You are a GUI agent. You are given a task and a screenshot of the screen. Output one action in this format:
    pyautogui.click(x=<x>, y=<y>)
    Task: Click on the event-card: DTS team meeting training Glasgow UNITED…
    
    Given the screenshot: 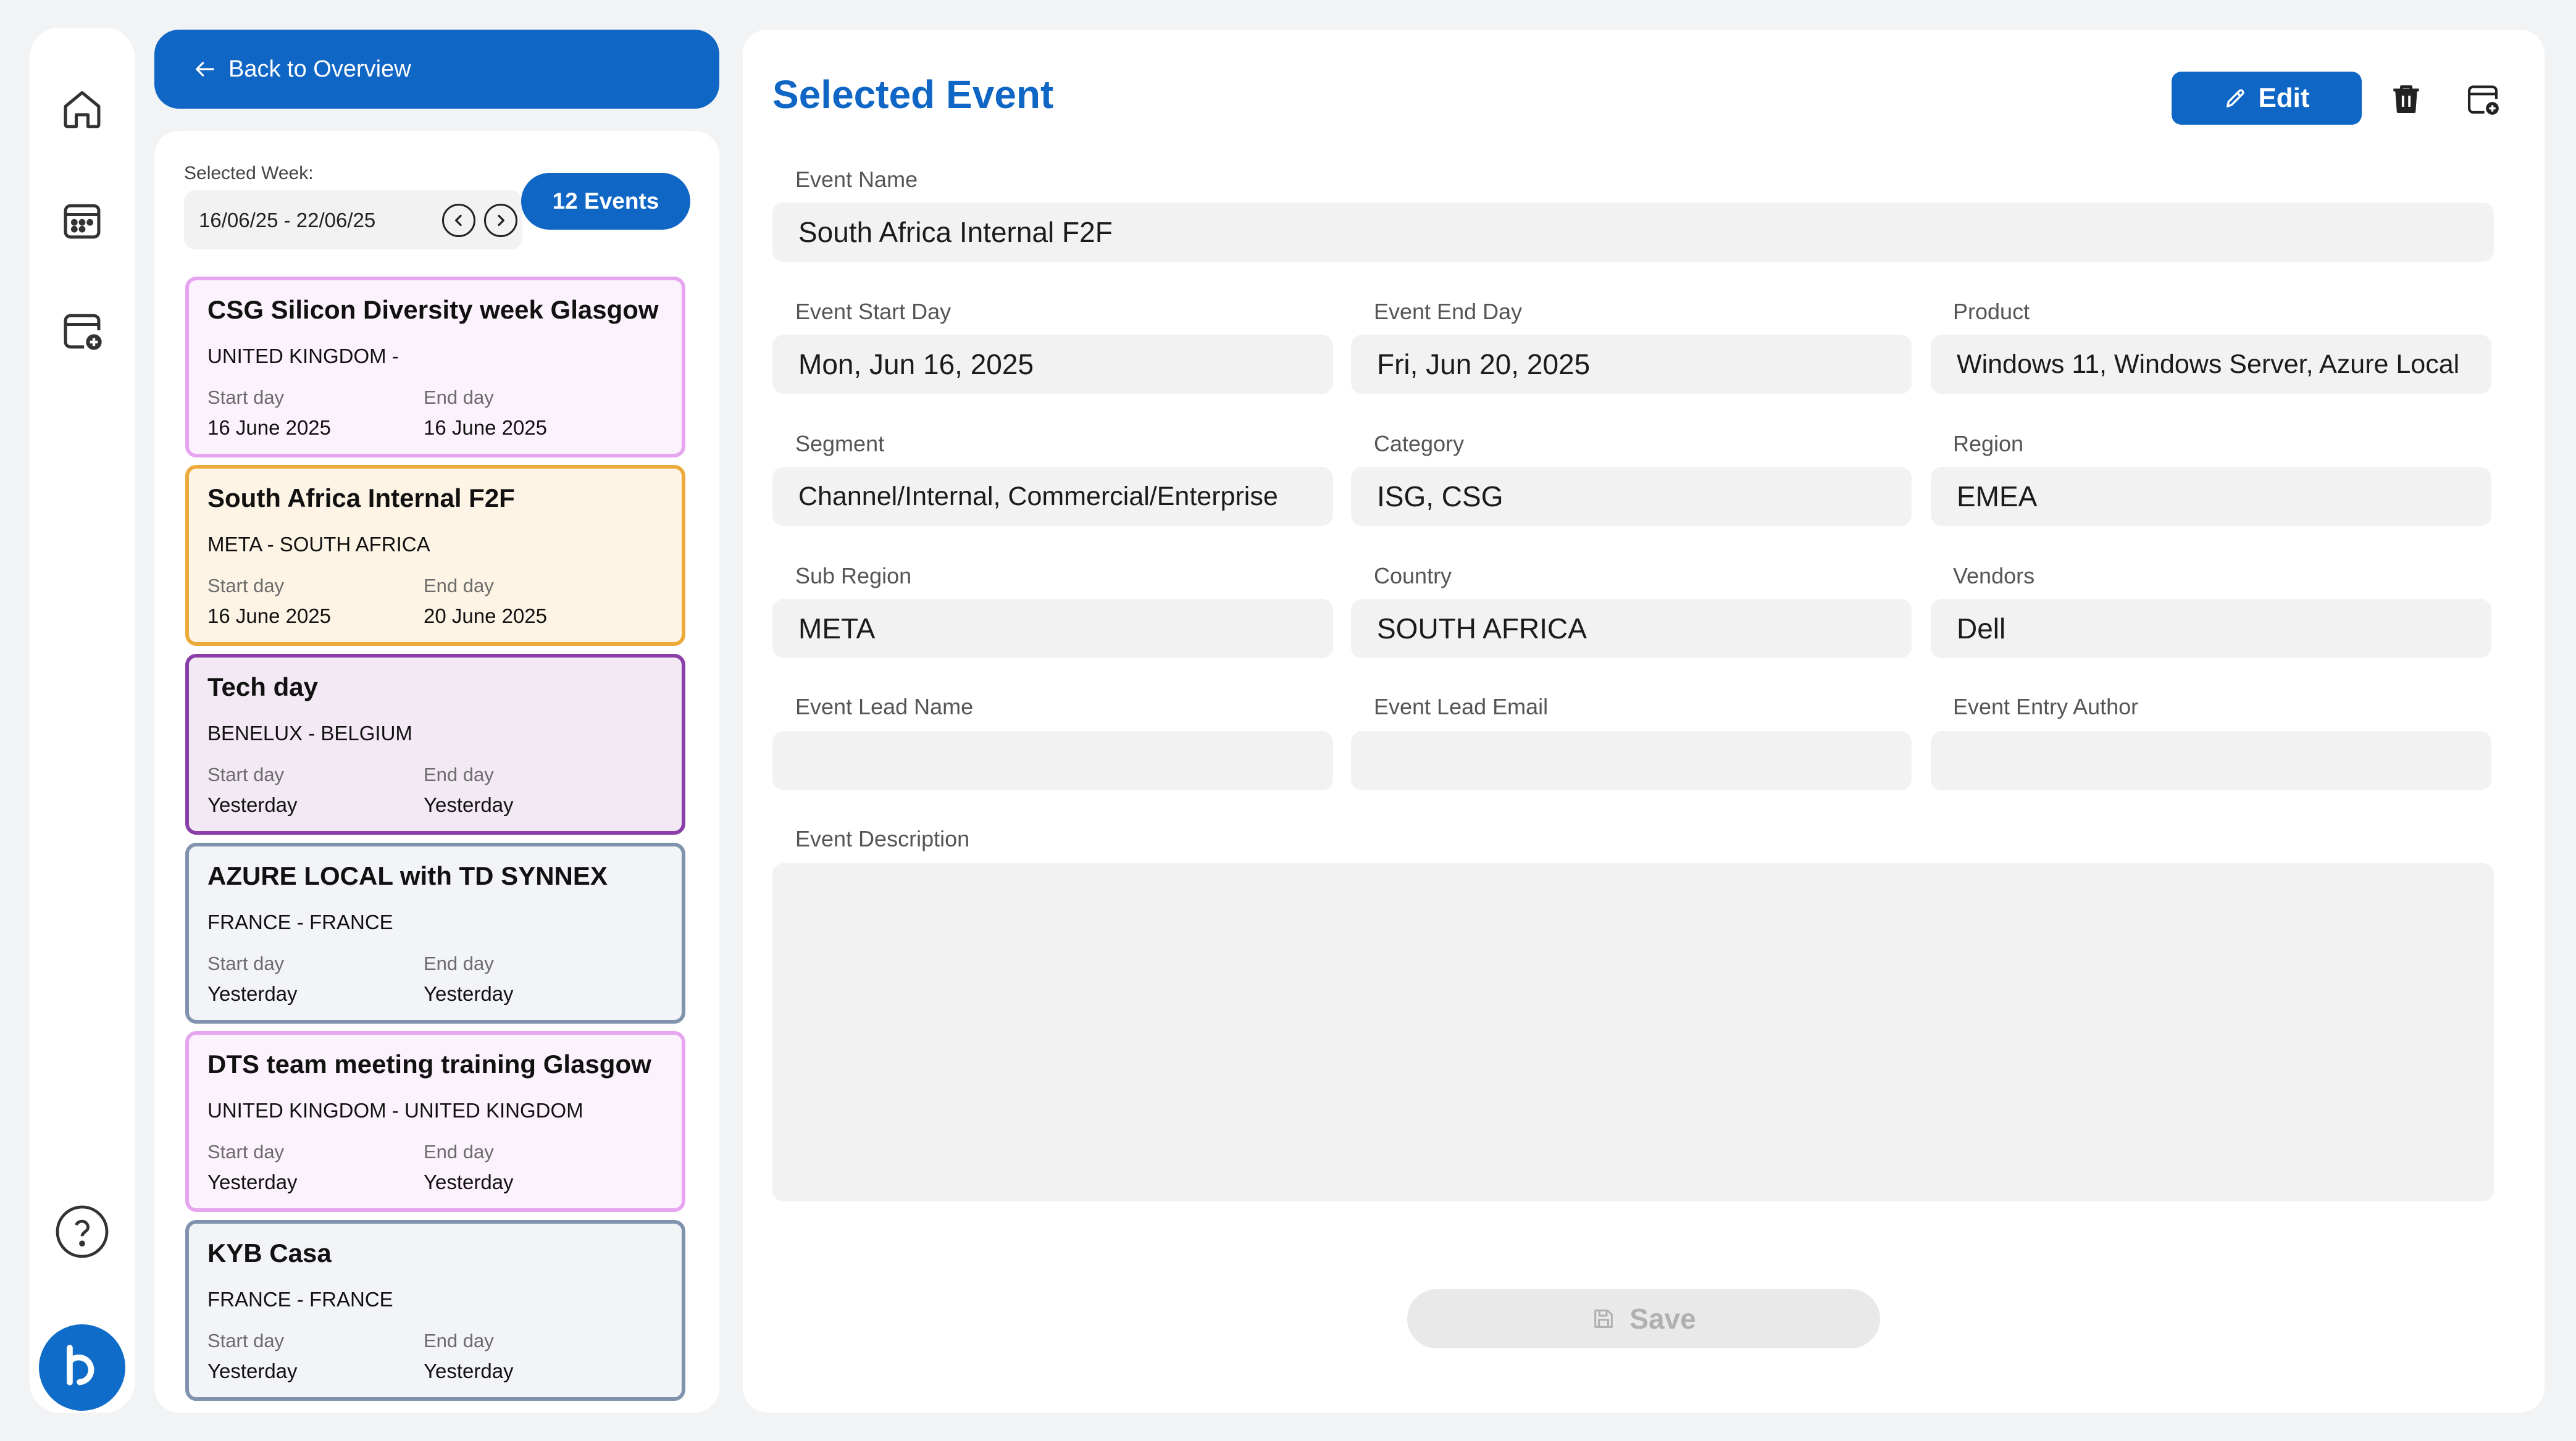 What is the action you would take?
    pyautogui.click(x=435, y=1121)
    